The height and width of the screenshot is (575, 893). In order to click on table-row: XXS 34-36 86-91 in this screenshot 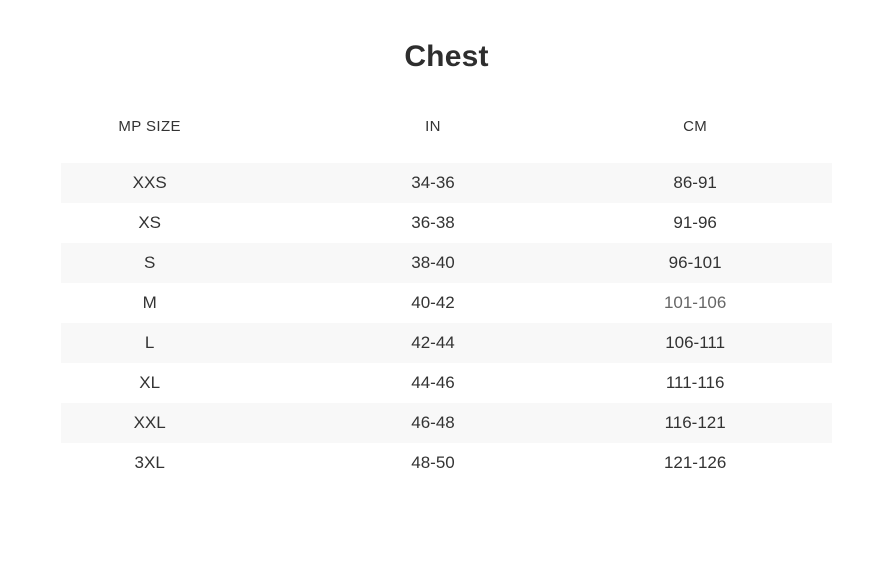, I will do `click(446, 183)`.